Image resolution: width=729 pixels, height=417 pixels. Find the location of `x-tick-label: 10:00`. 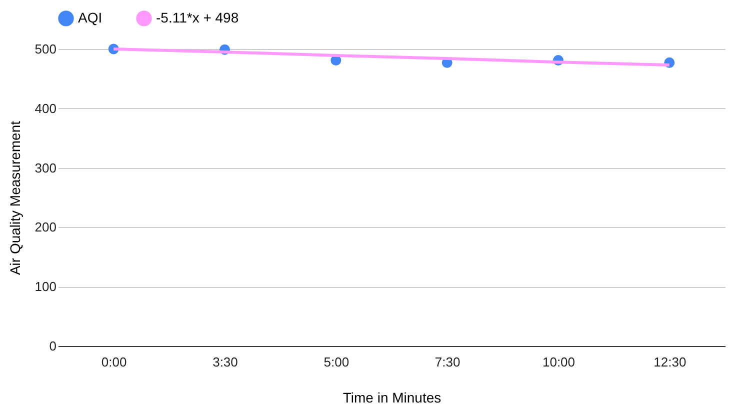

x-tick-label: 10:00 is located at coordinates (559, 362).